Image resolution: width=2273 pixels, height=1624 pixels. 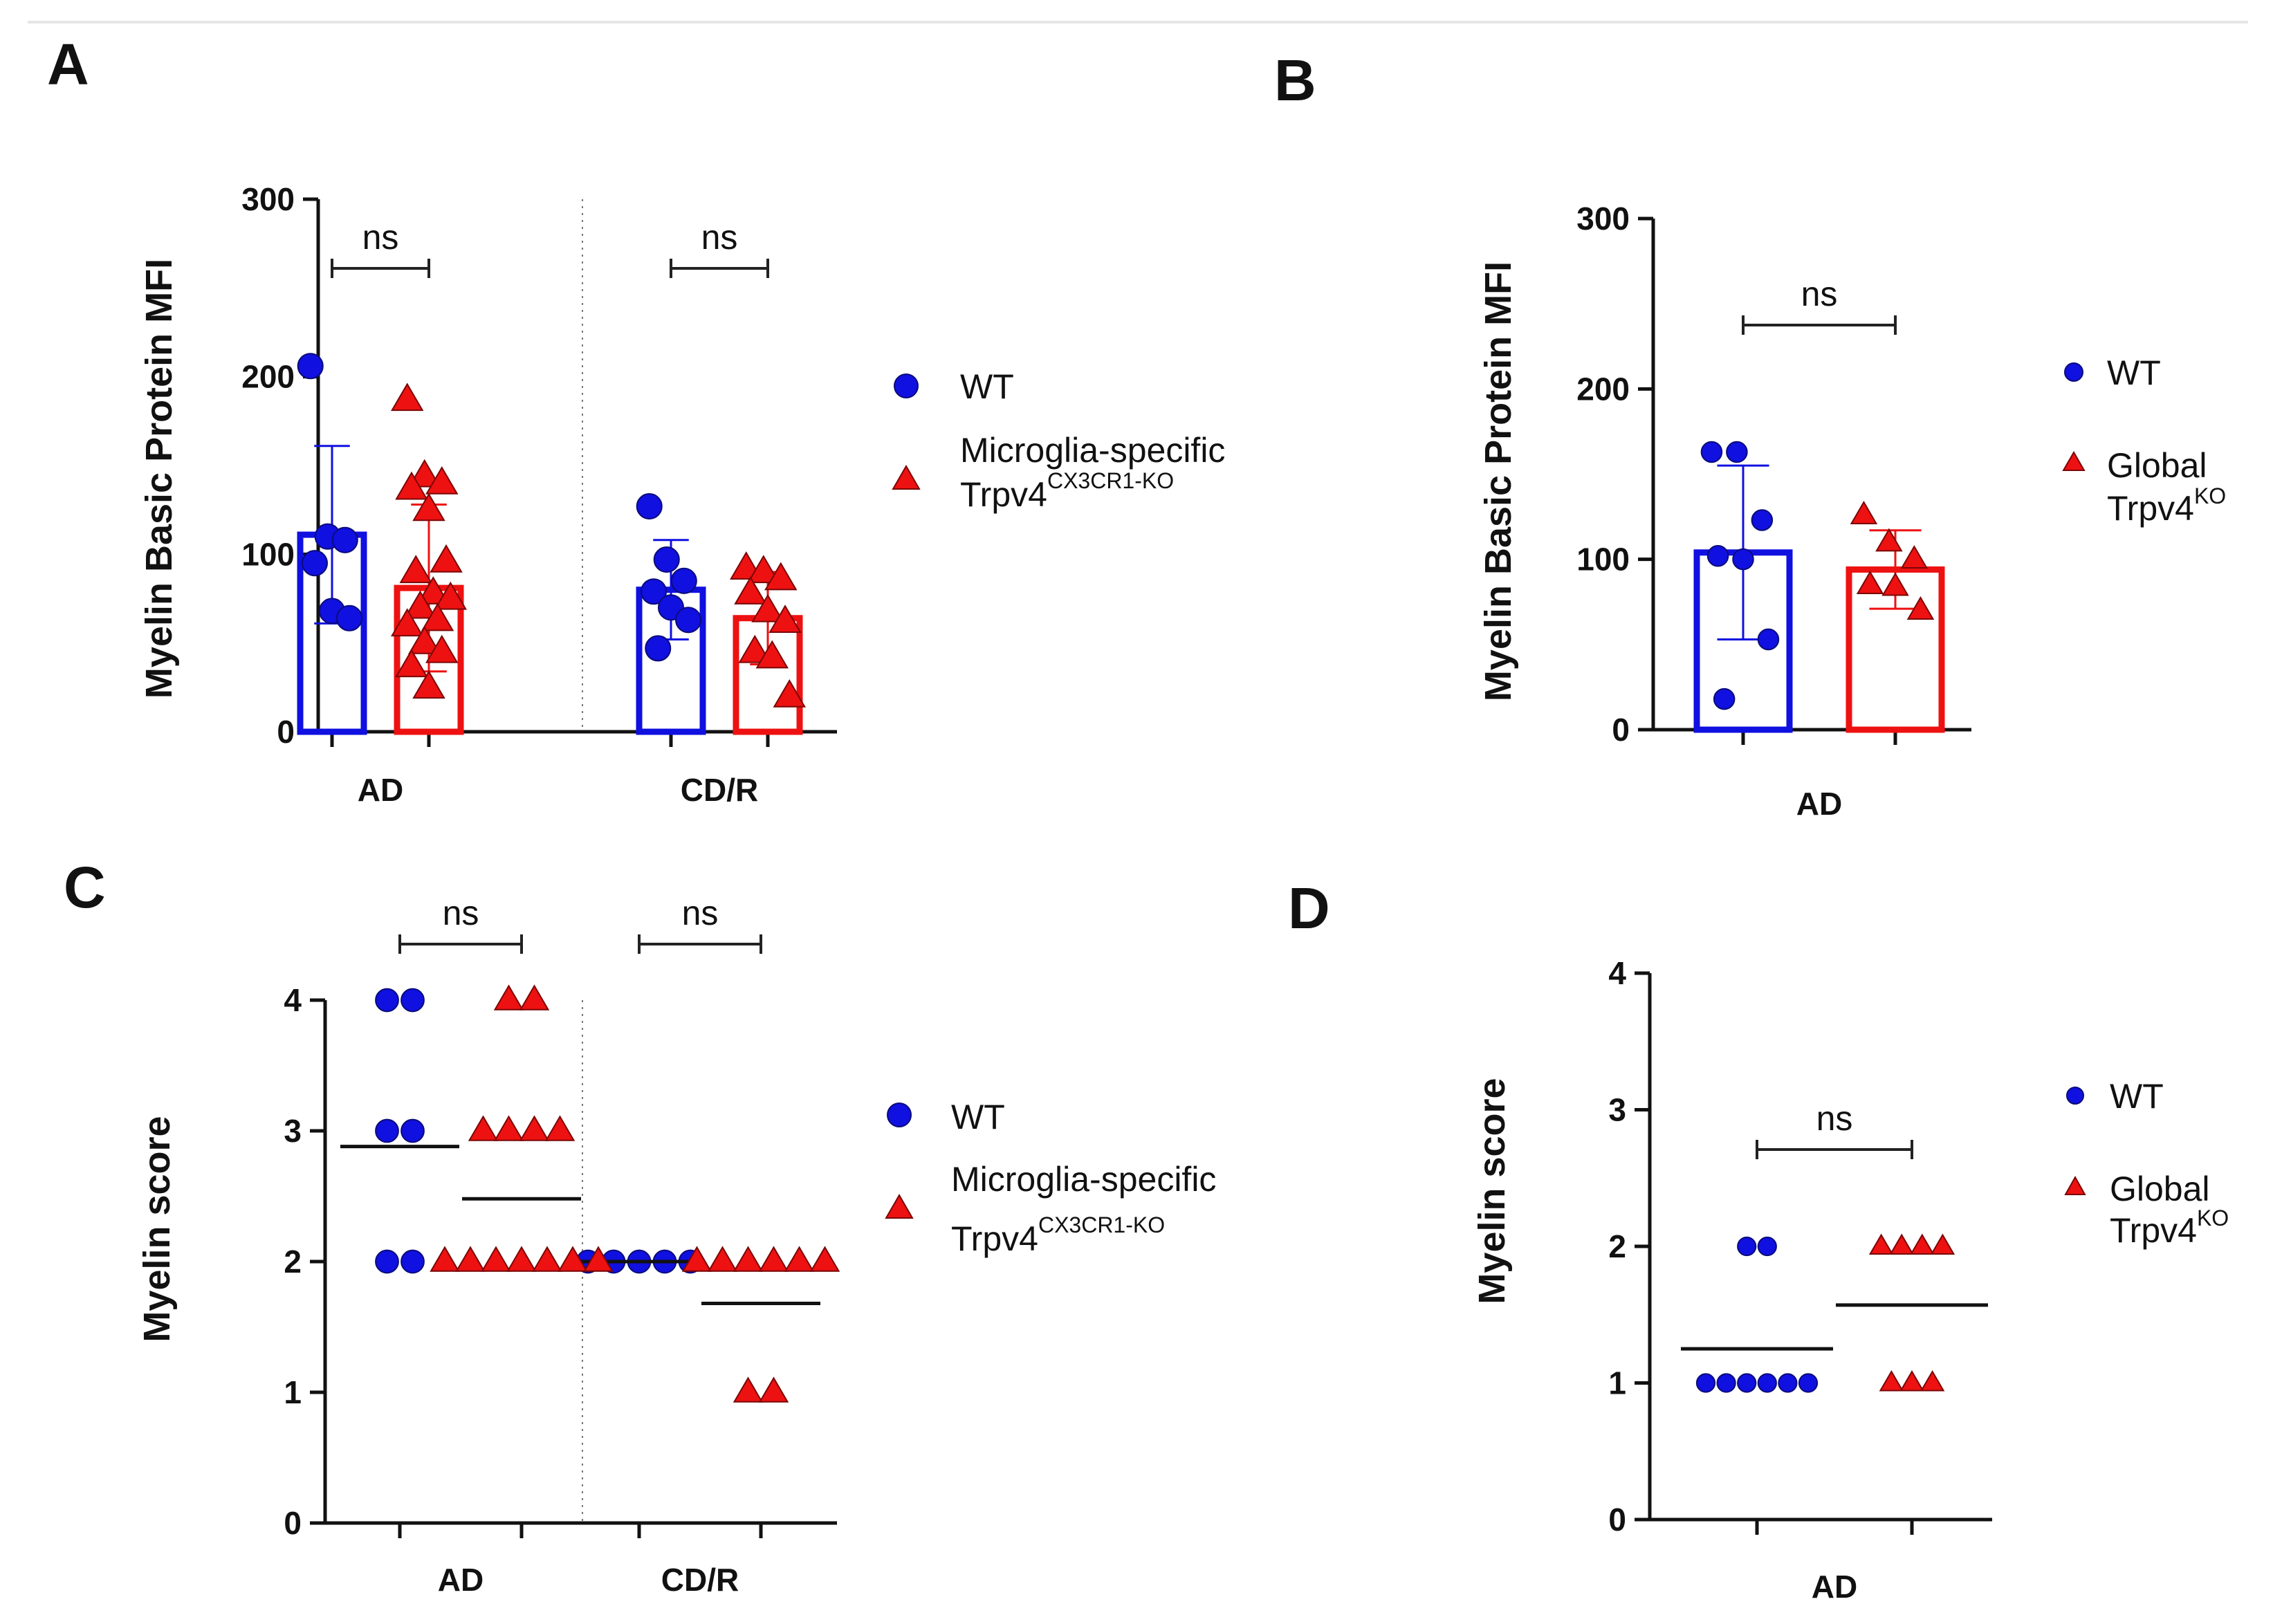 I want to click on y-tick-label: 3, so click(x=1617, y=1110).